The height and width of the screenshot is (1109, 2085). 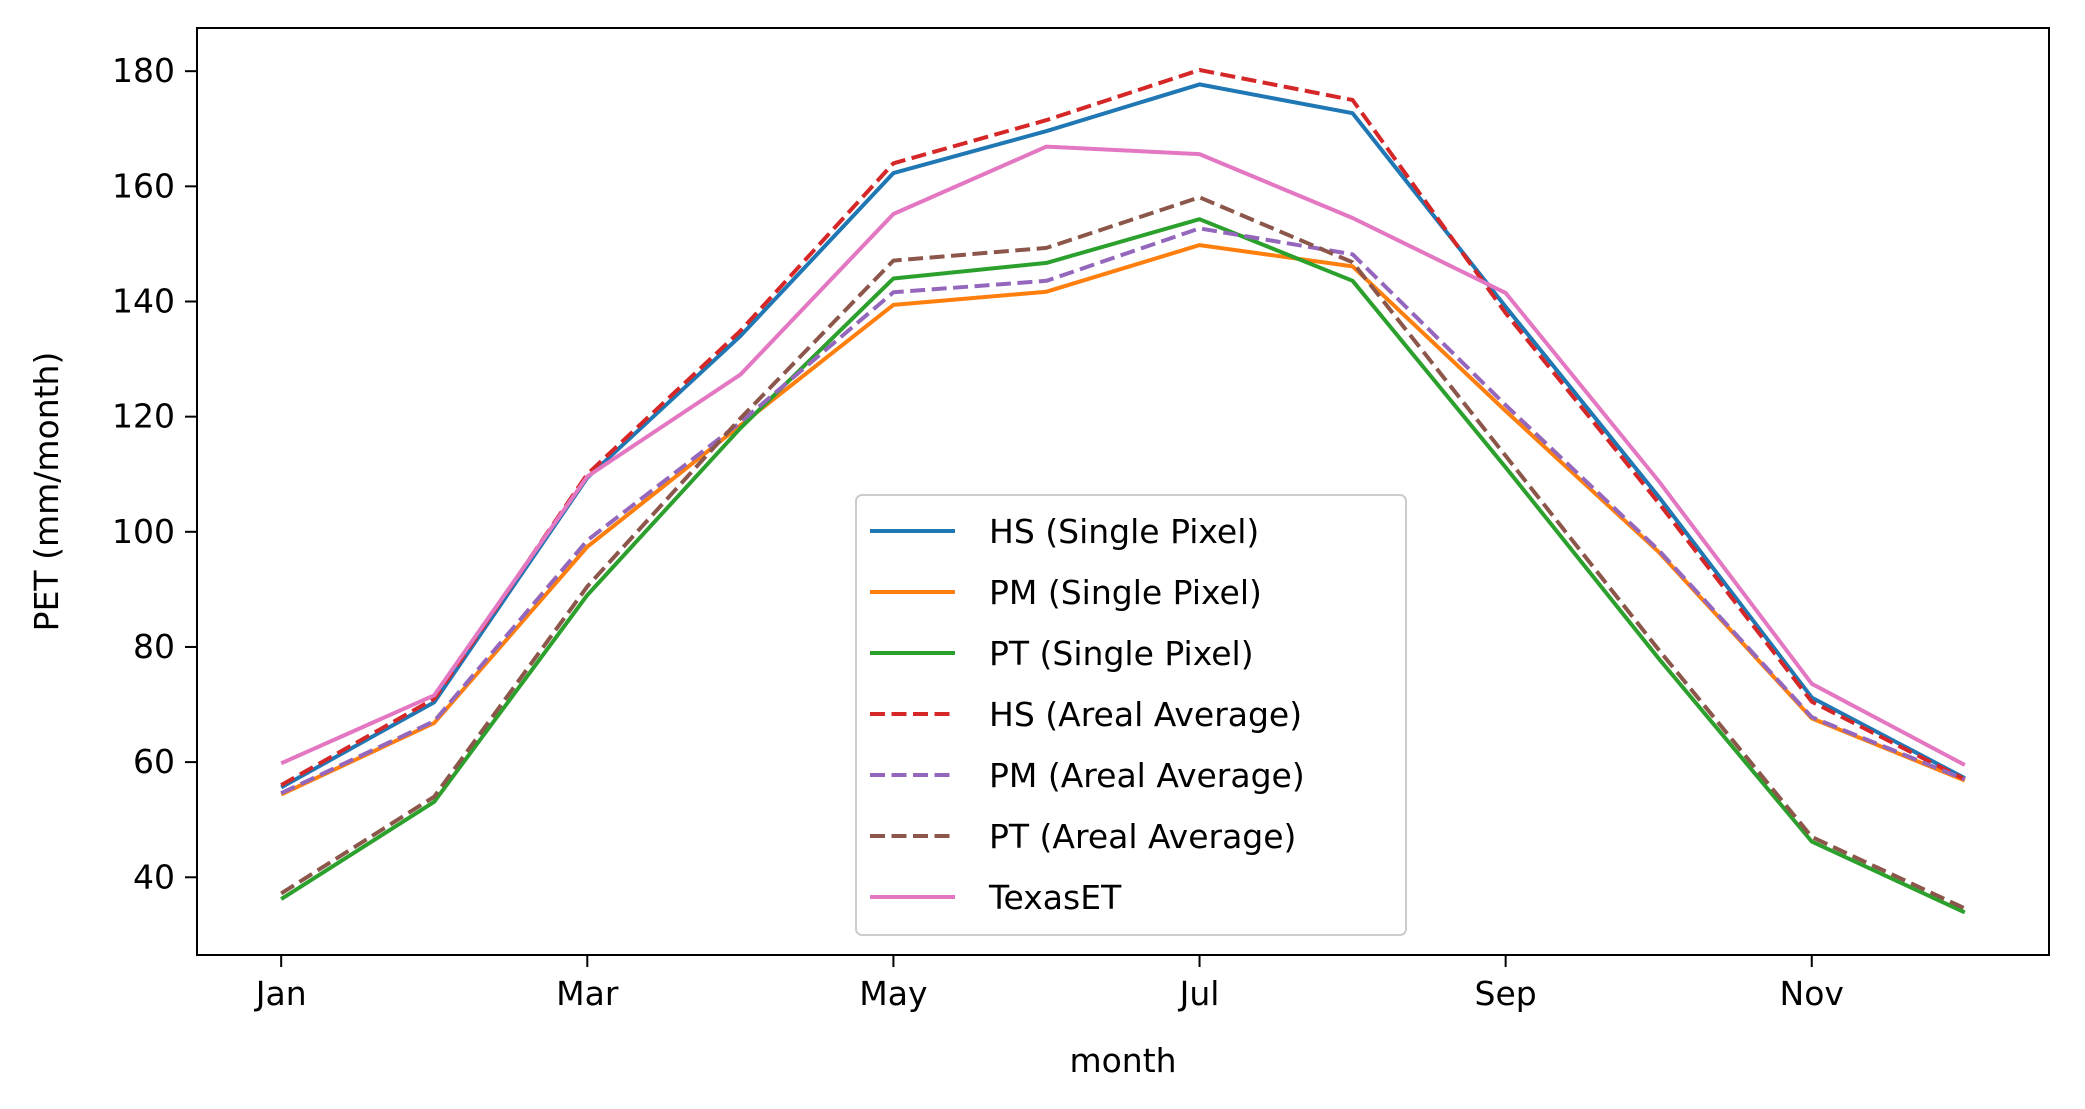 What do you see at coordinates (143, 531) in the screenshot?
I see `y-tick-label: 100` at bounding box center [143, 531].